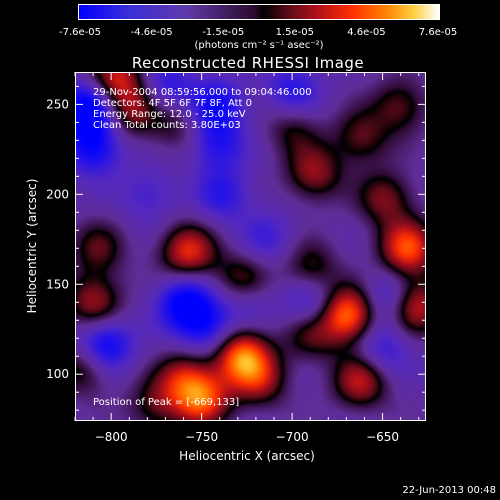  Describe the element at coordinates (80, 32) in the screenshot. I see `colorbar-tick-label: -7.6e-05` at that location.